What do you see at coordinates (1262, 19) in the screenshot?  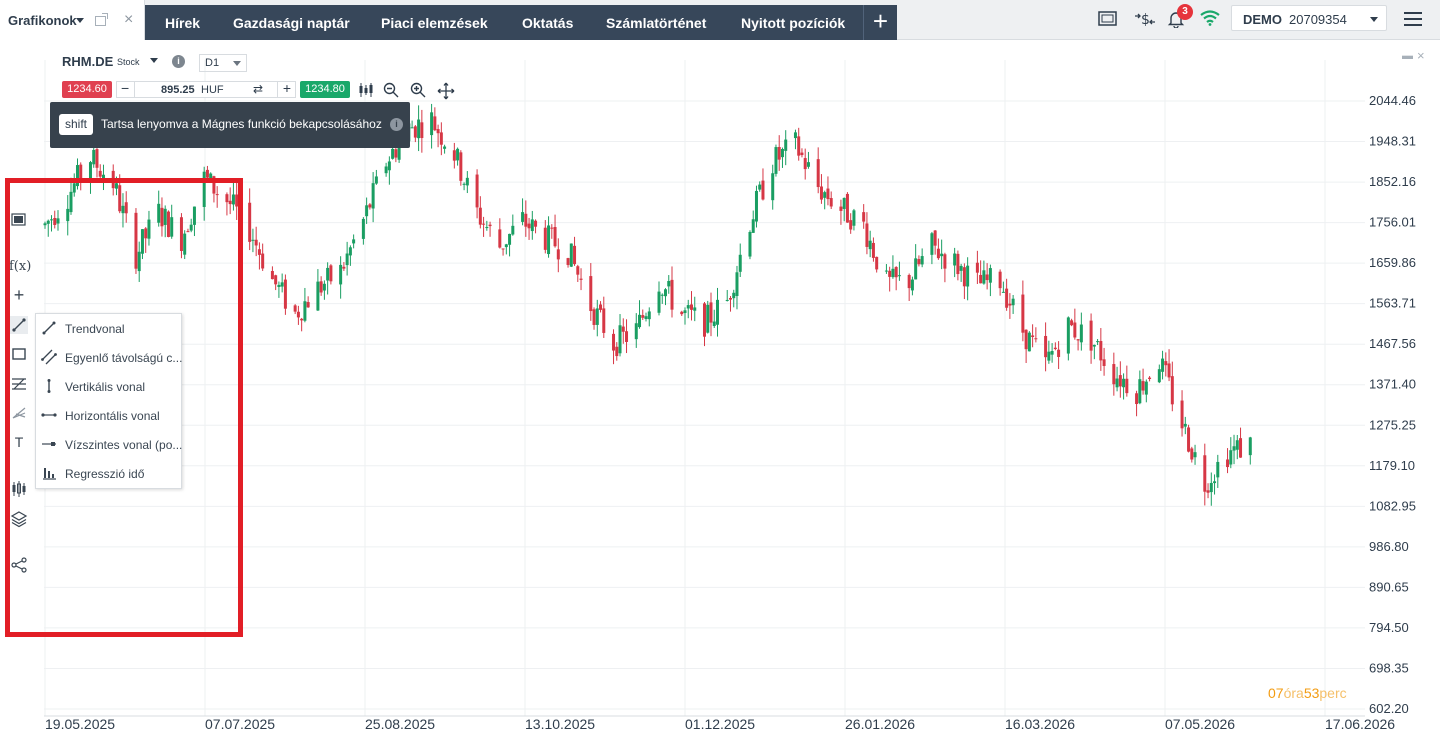 I see `account-mode: DEMO` at bounding box center [1262, 19].